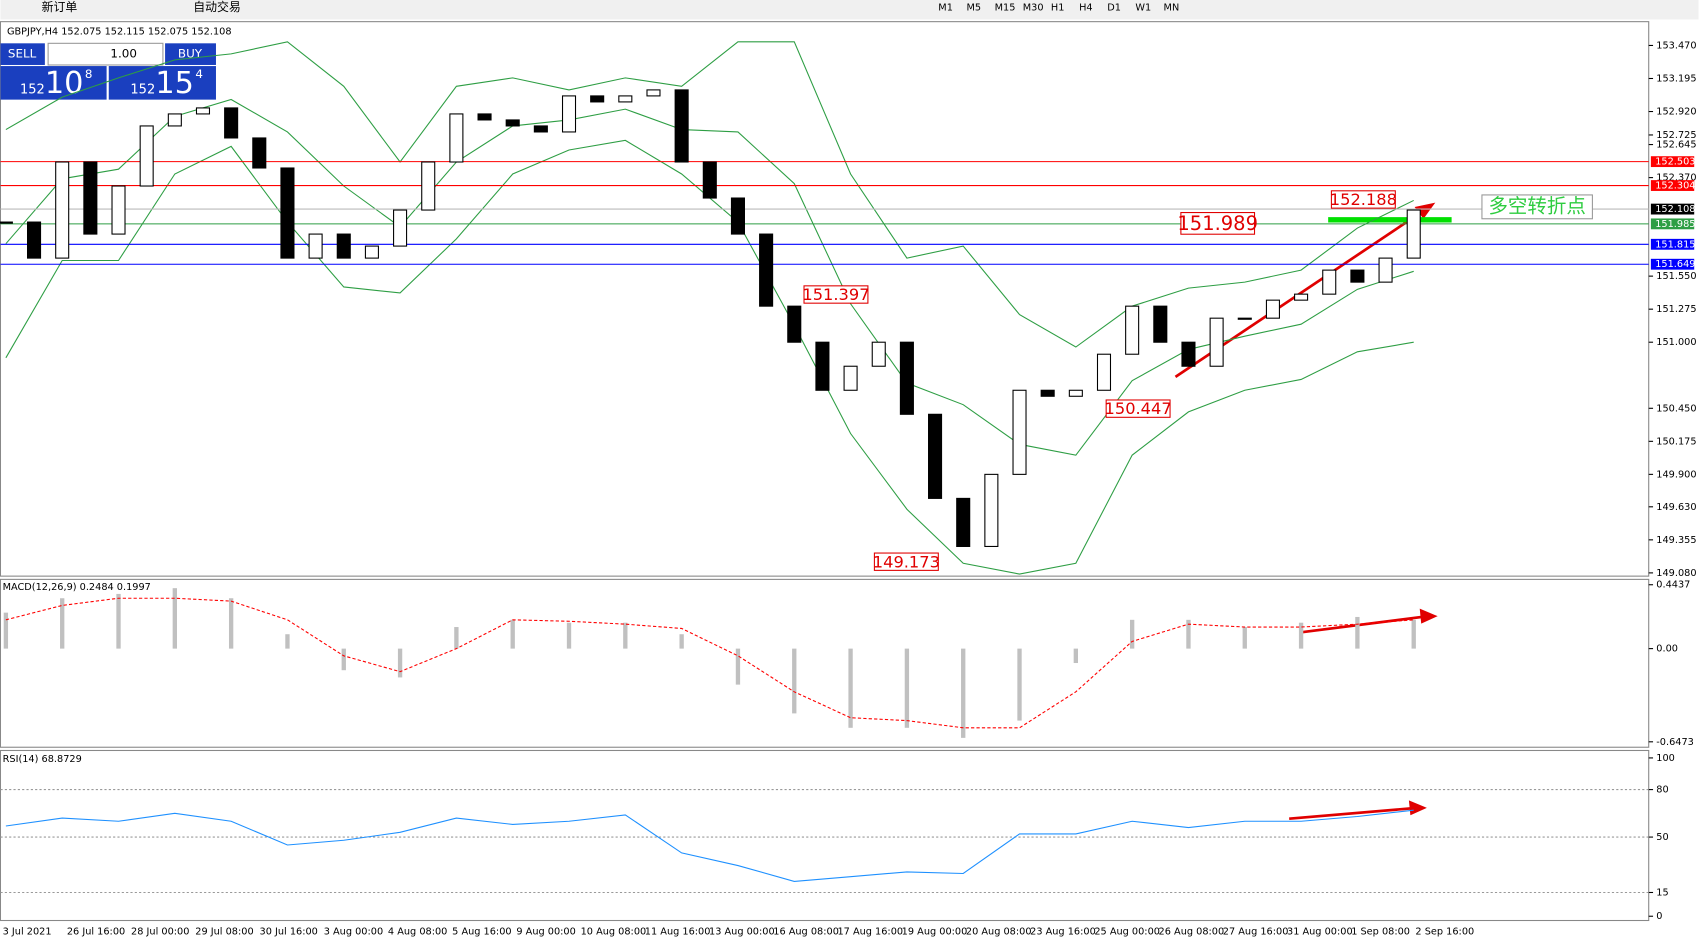  Describe the element at coordinates (42, 759) in the screenshot. I see `rsi-title: RSI(14) 68.8729` at that location.